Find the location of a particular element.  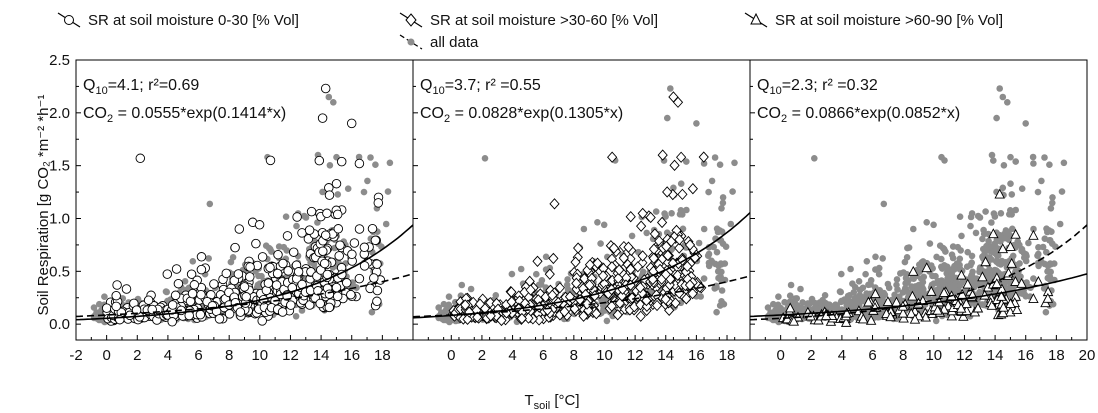

x-tick-label: 8 is located at coordinates (903, 355).